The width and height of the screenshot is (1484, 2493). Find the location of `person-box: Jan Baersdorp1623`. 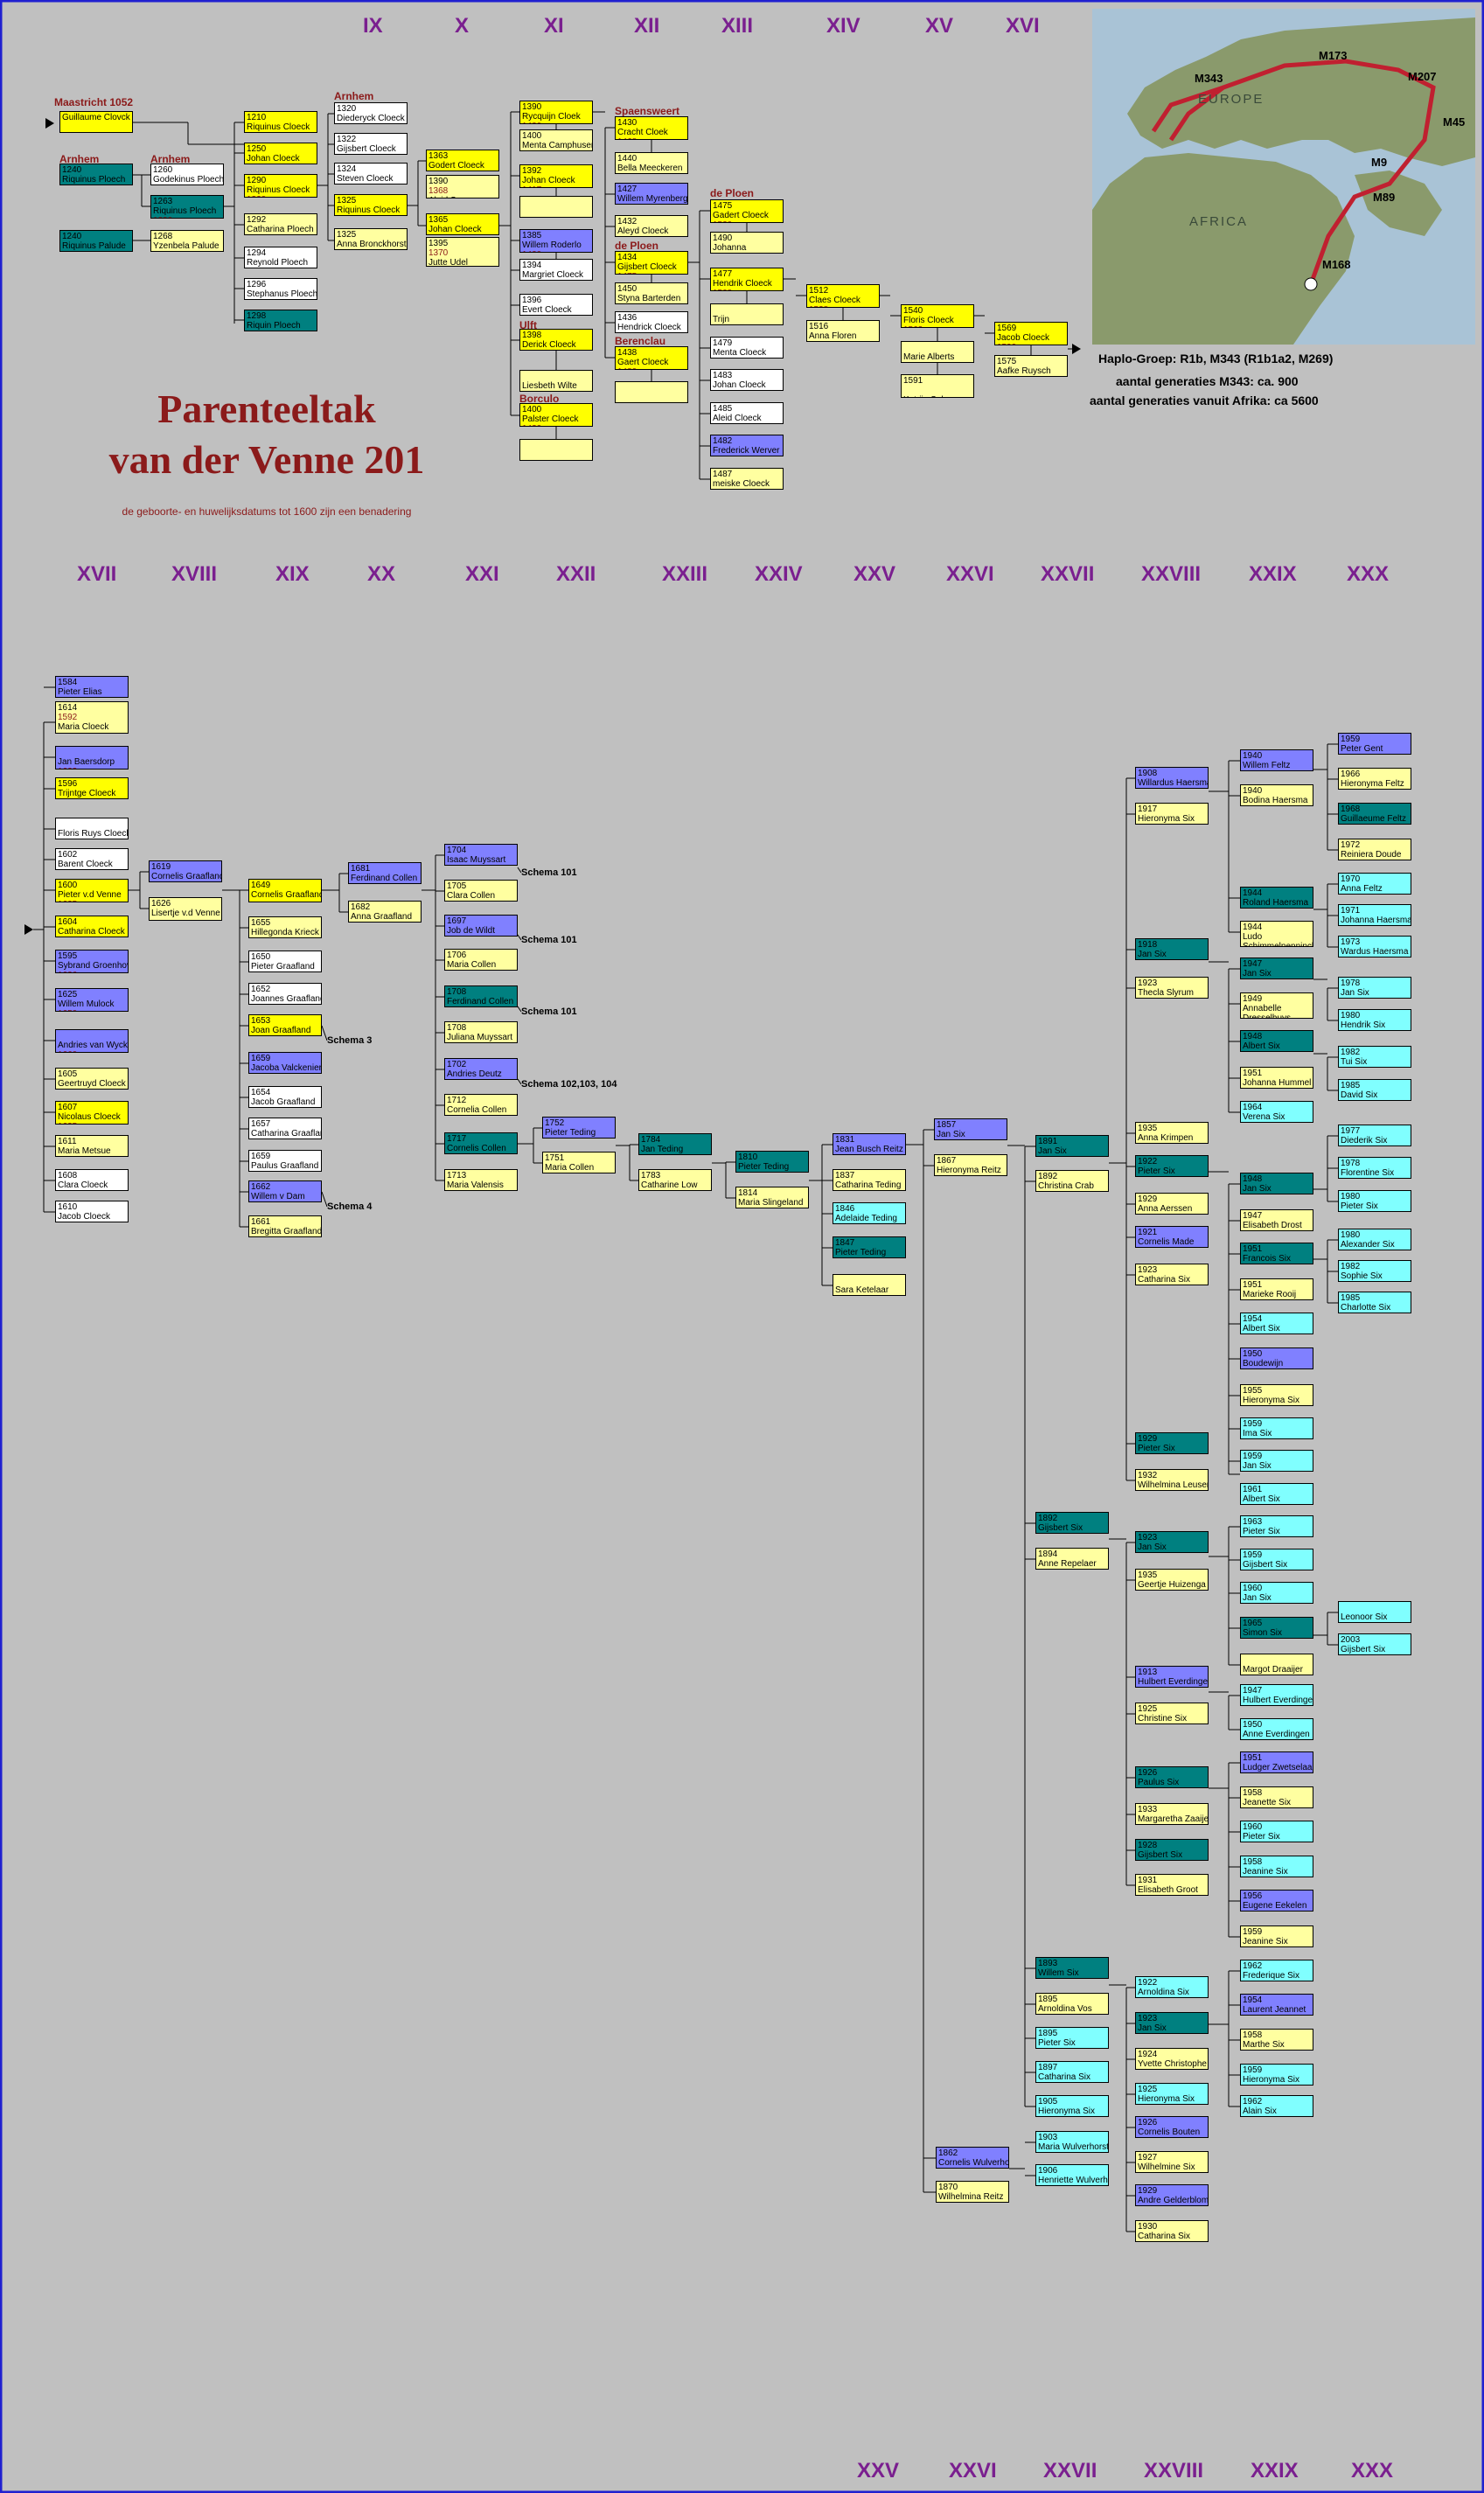

person-box: Jan Baersdorp1623 is located at coordinates (92, 757).